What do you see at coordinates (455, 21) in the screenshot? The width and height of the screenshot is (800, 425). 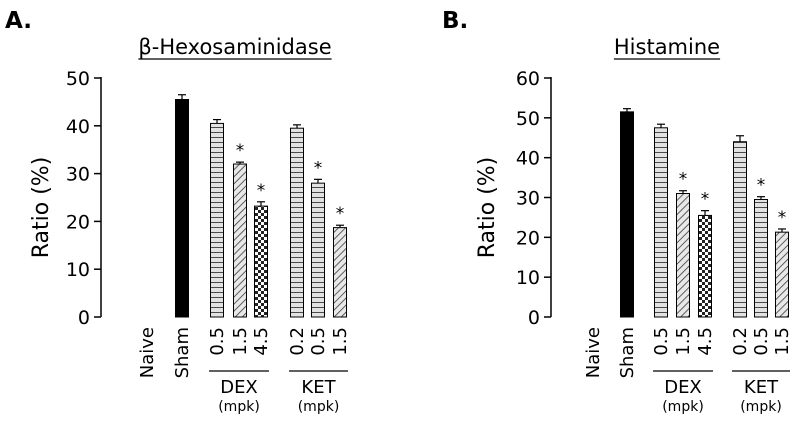 I see `panel-label: B.` at bounding box center [455, 21].